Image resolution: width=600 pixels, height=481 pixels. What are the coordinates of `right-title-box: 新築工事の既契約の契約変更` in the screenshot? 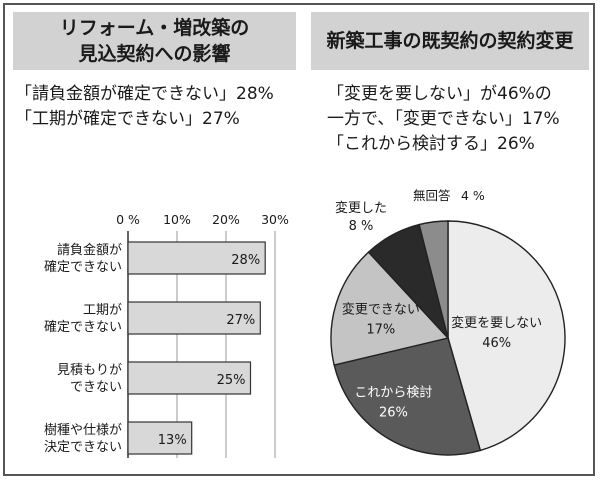 It's located at (450, 41).